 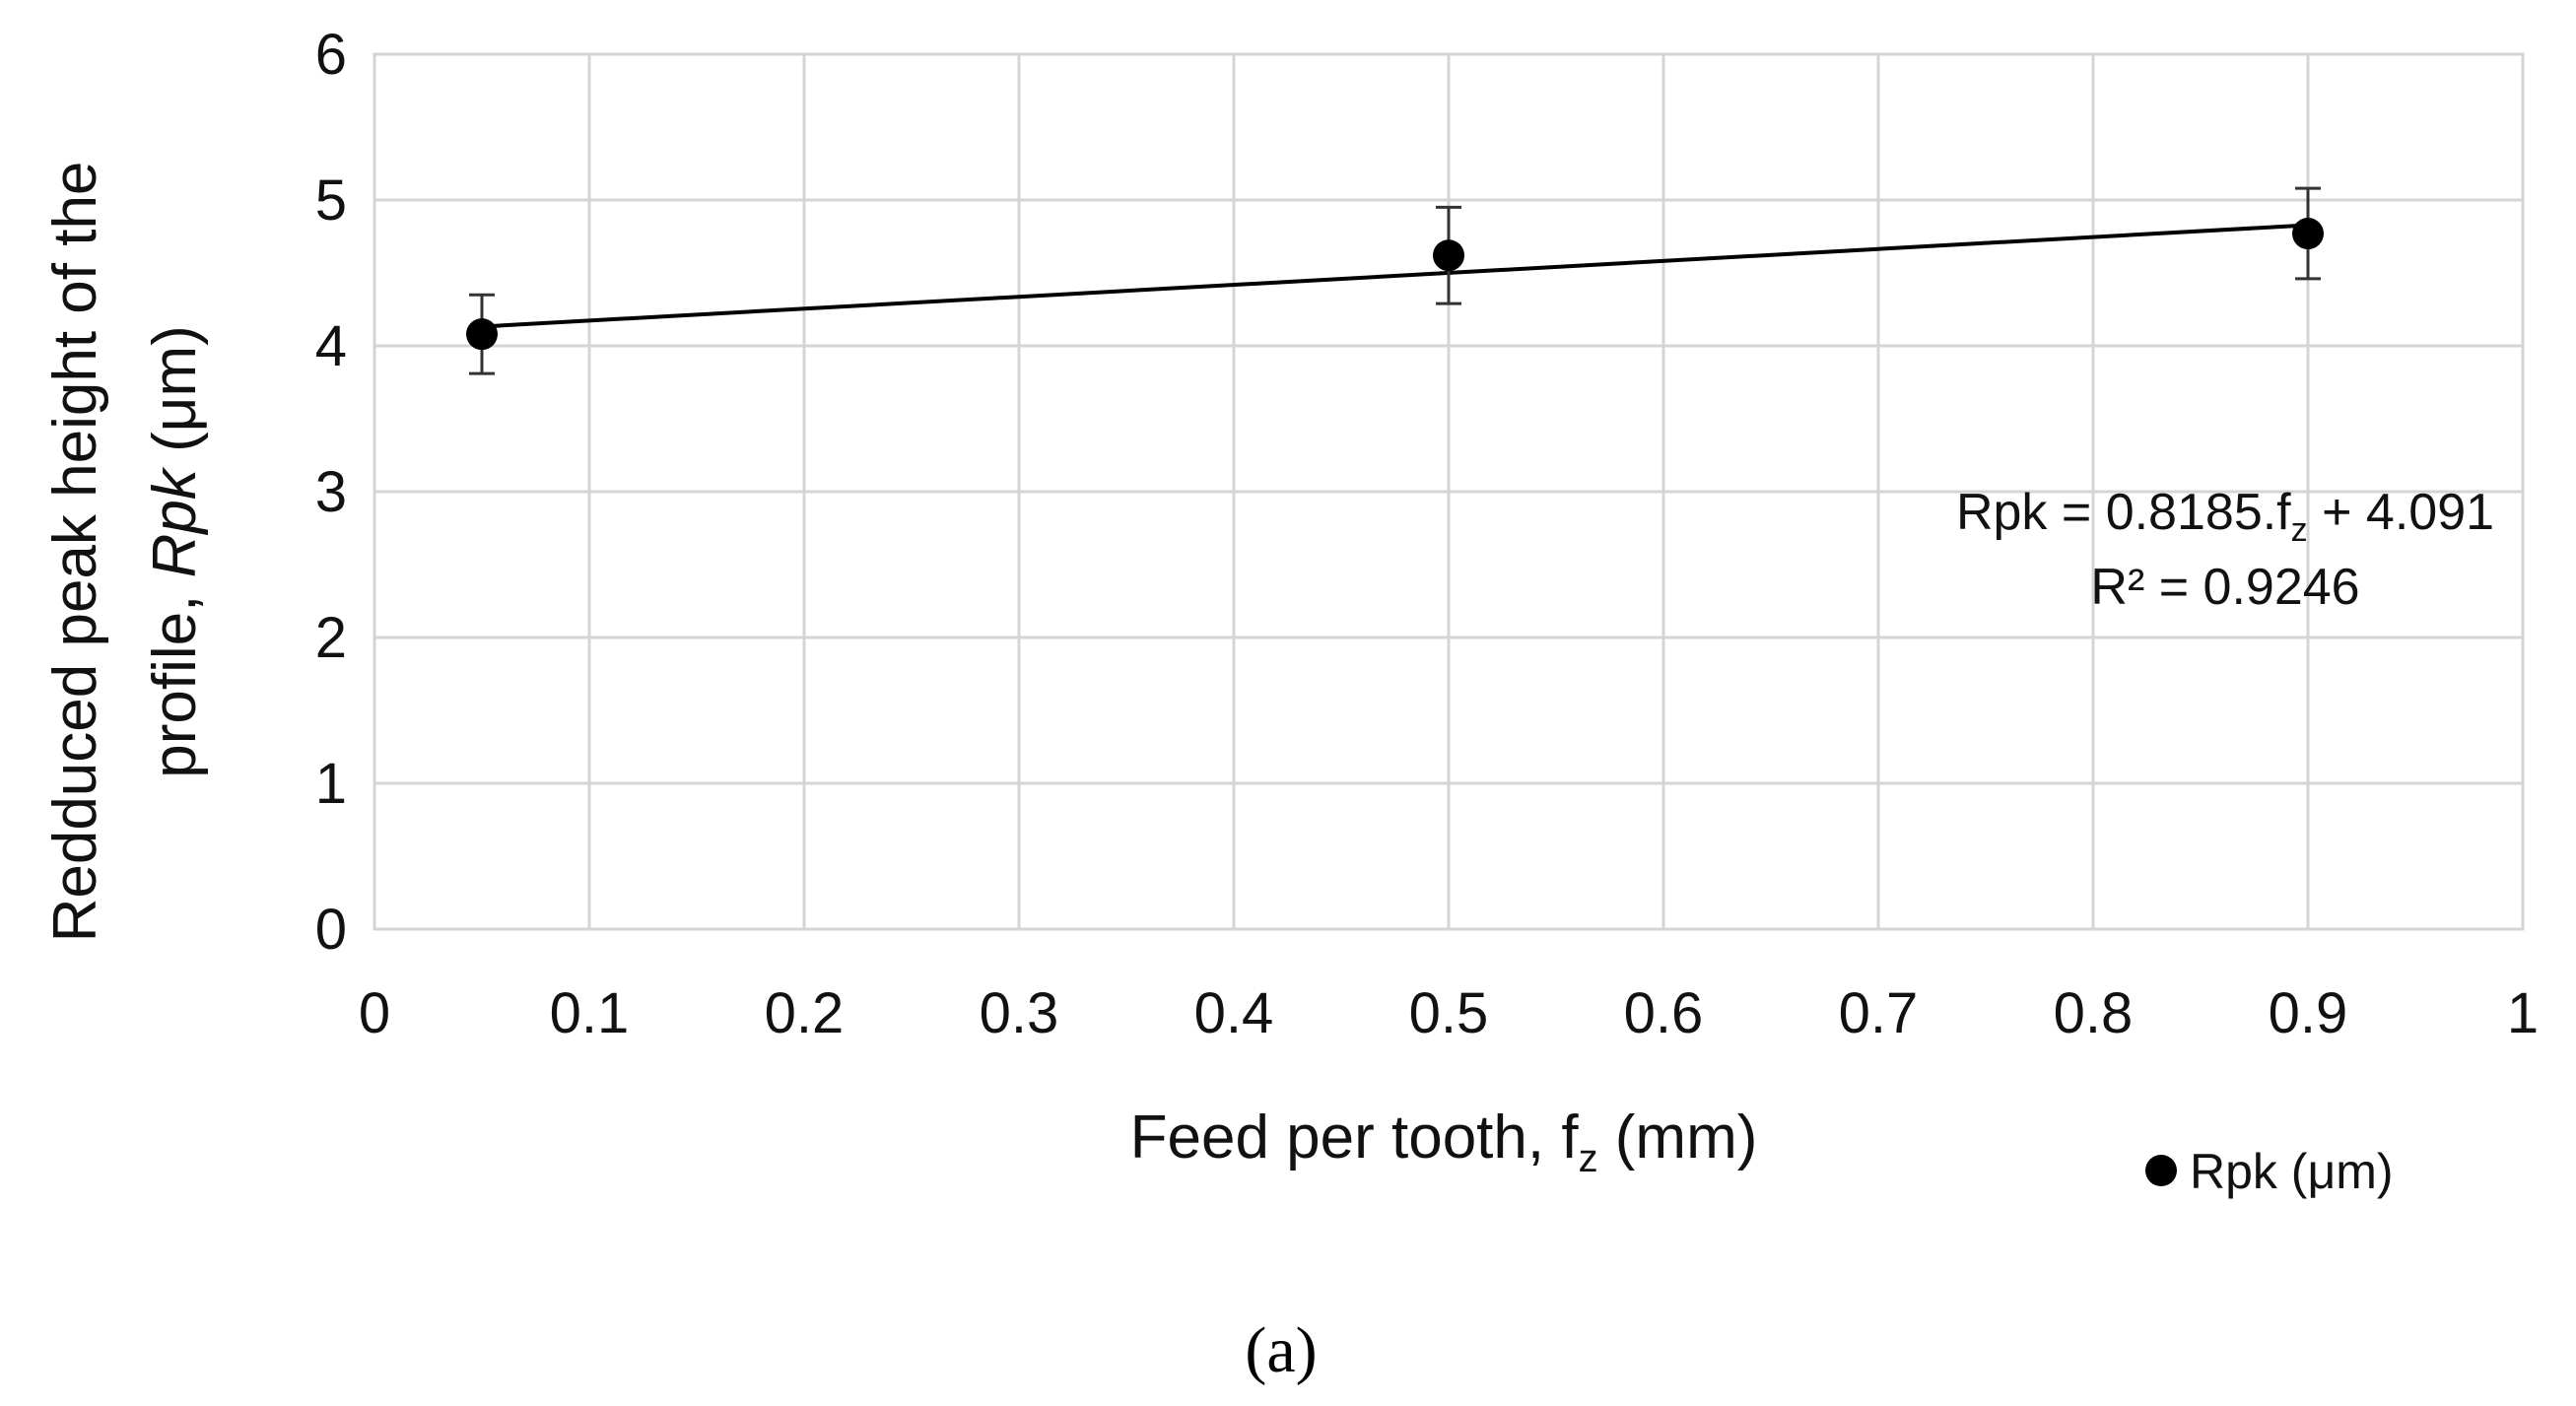 What do you see at coordinates (331, 201) in the screenshot?
I see `y-tick-label: 5` at bounding box center [331, 201].